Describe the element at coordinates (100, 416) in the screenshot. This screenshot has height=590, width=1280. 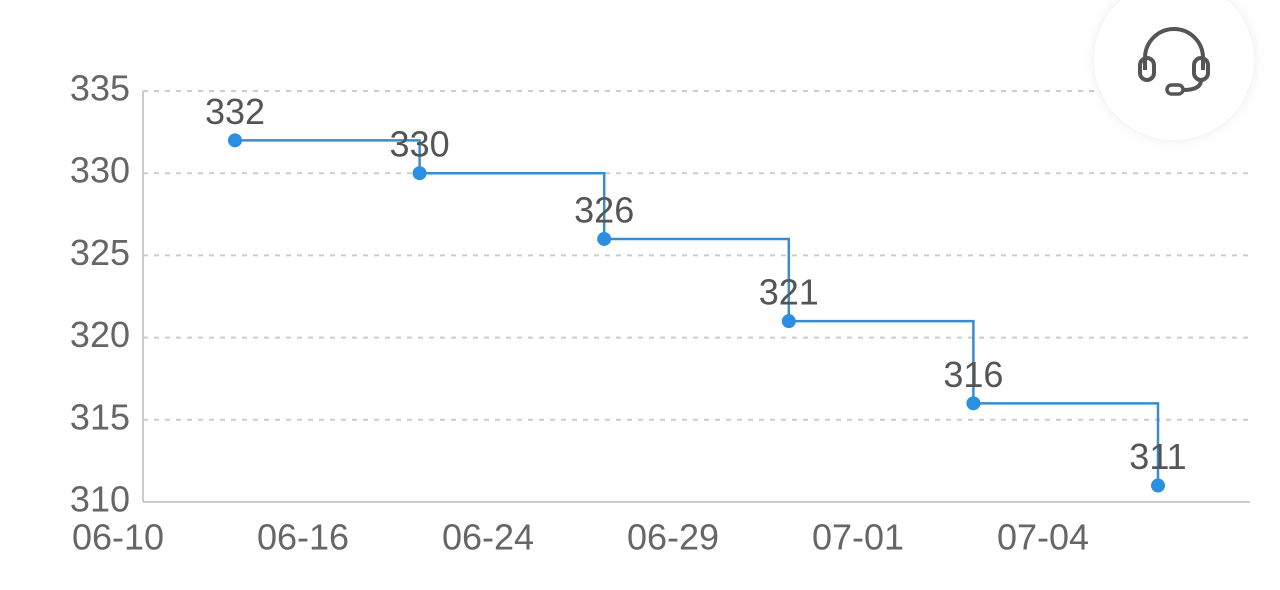
I see `y-tick-label: 315` at that location.